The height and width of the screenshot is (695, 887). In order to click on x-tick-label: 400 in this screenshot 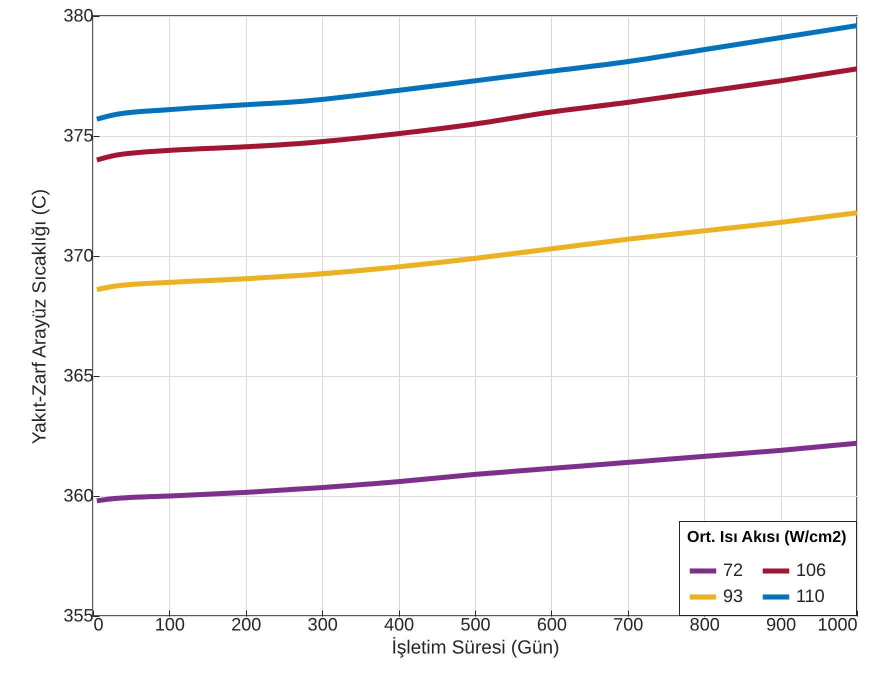, I will do `click(399, 624)`.